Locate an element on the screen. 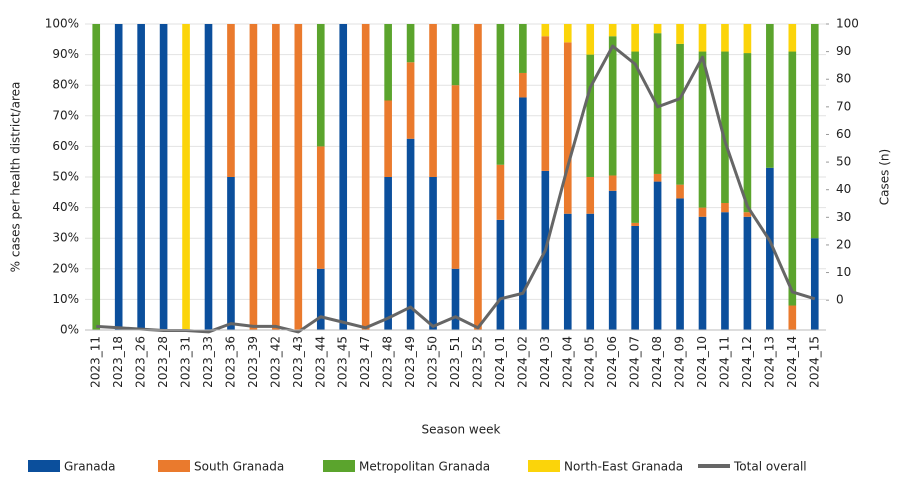  y-tick-label: 20% is located at coordinates (65, 268).